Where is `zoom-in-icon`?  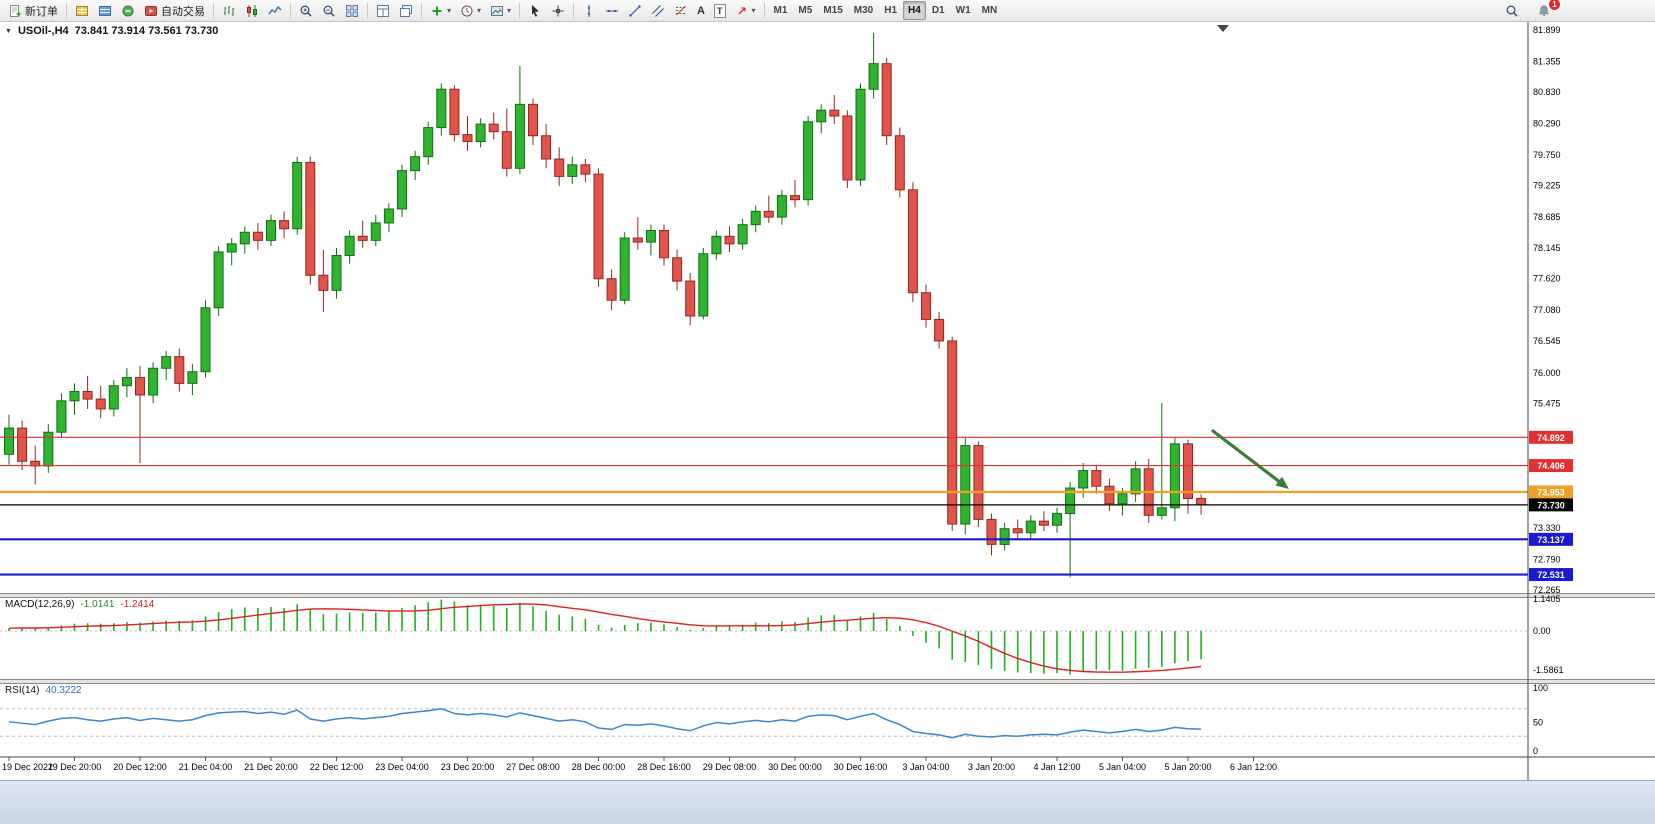
zoom-in-icon is located at coordinates (306, 11).